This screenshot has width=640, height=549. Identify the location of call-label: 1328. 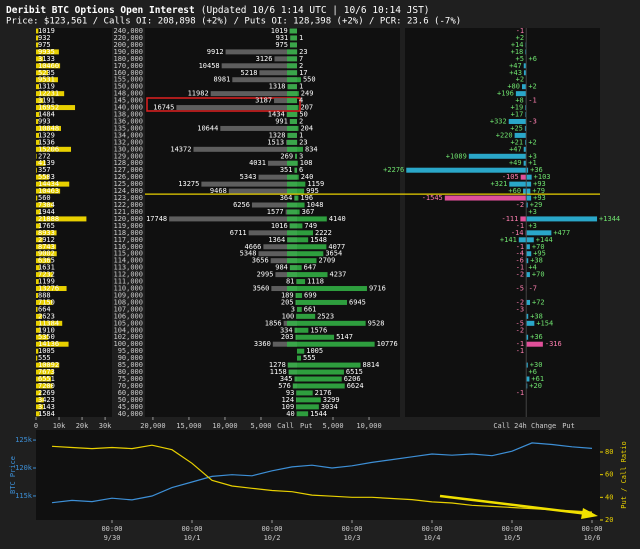
(277, 135).